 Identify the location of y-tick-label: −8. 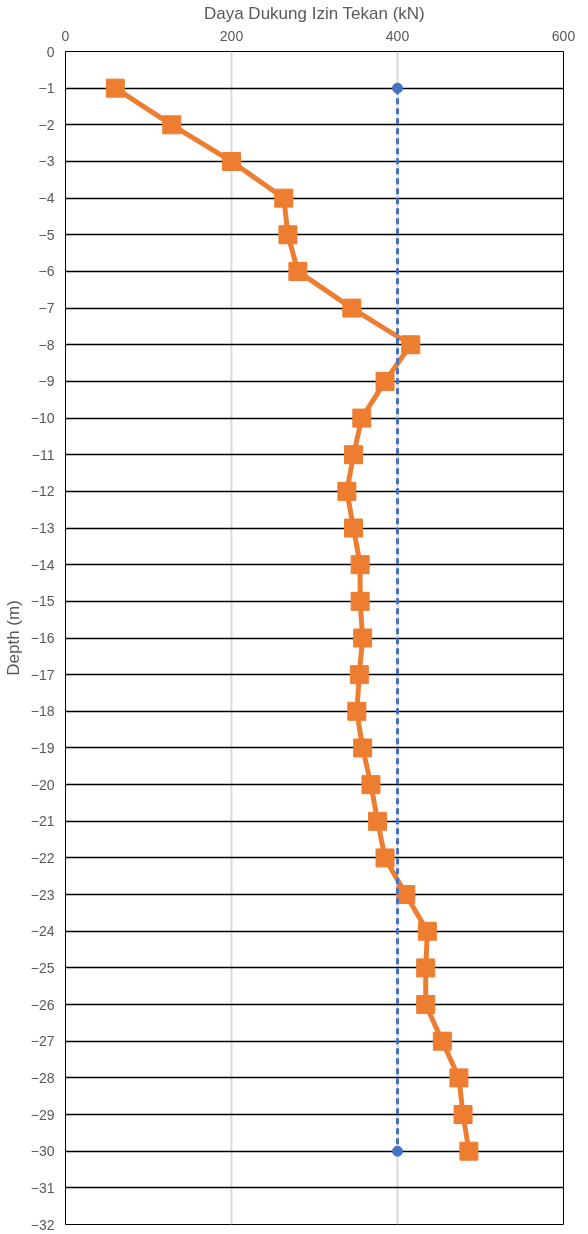
(46, 344).